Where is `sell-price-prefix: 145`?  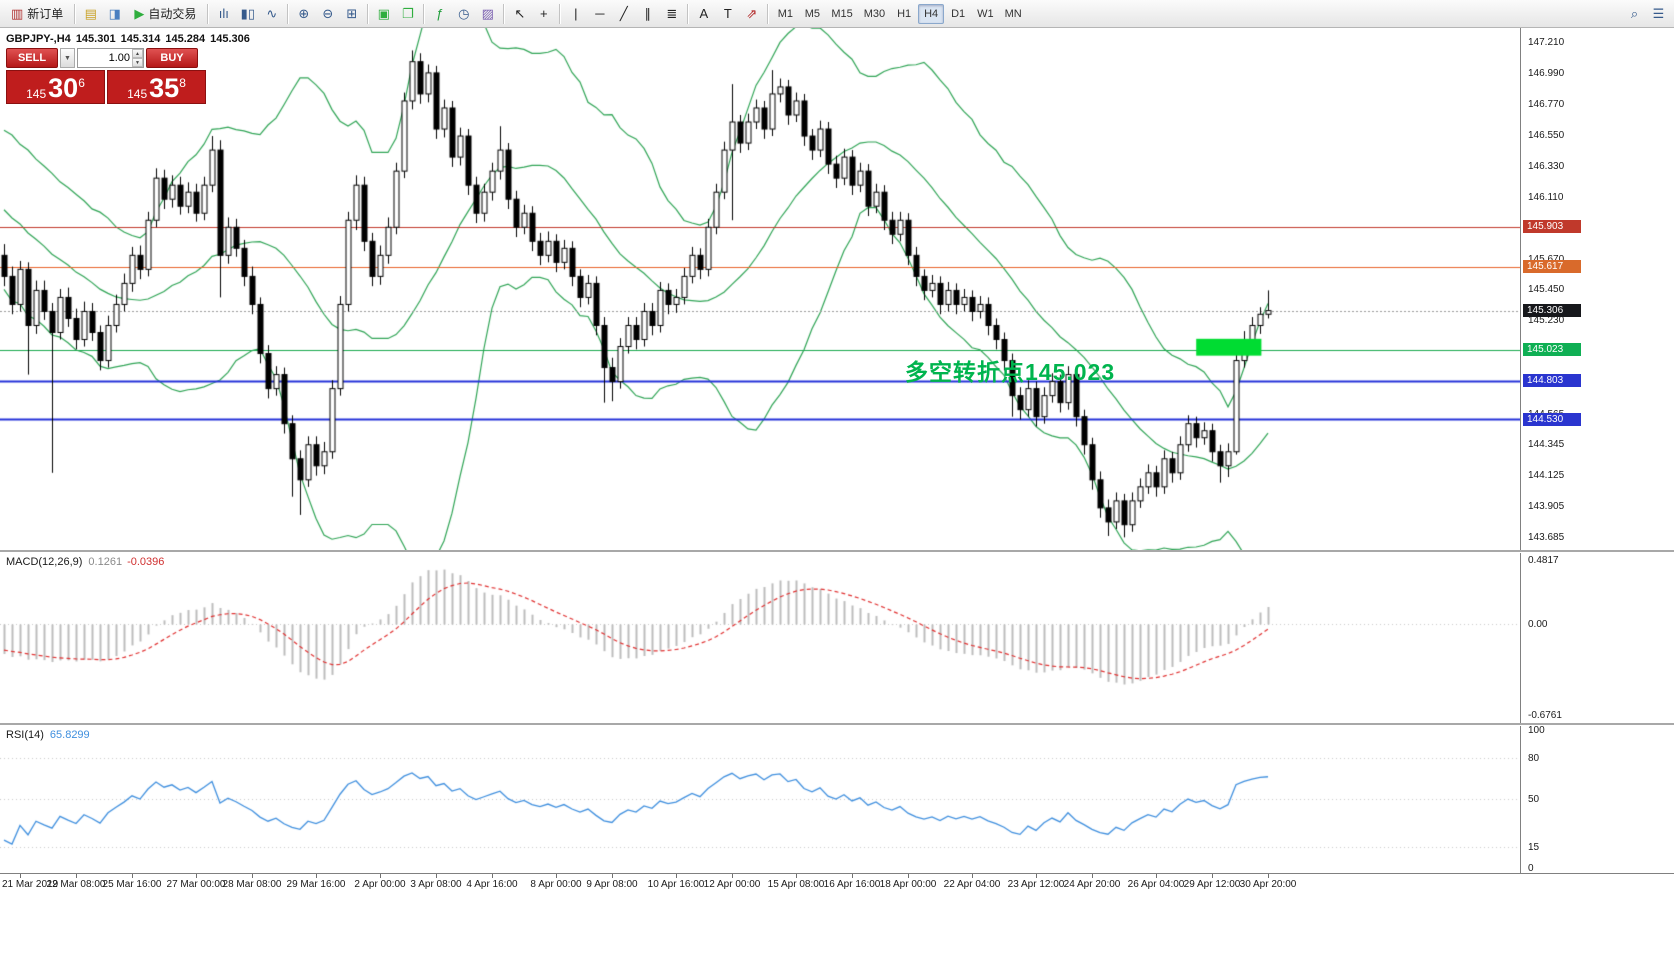 sell-price-prefix: 145 is located at coordinates (36, 94).